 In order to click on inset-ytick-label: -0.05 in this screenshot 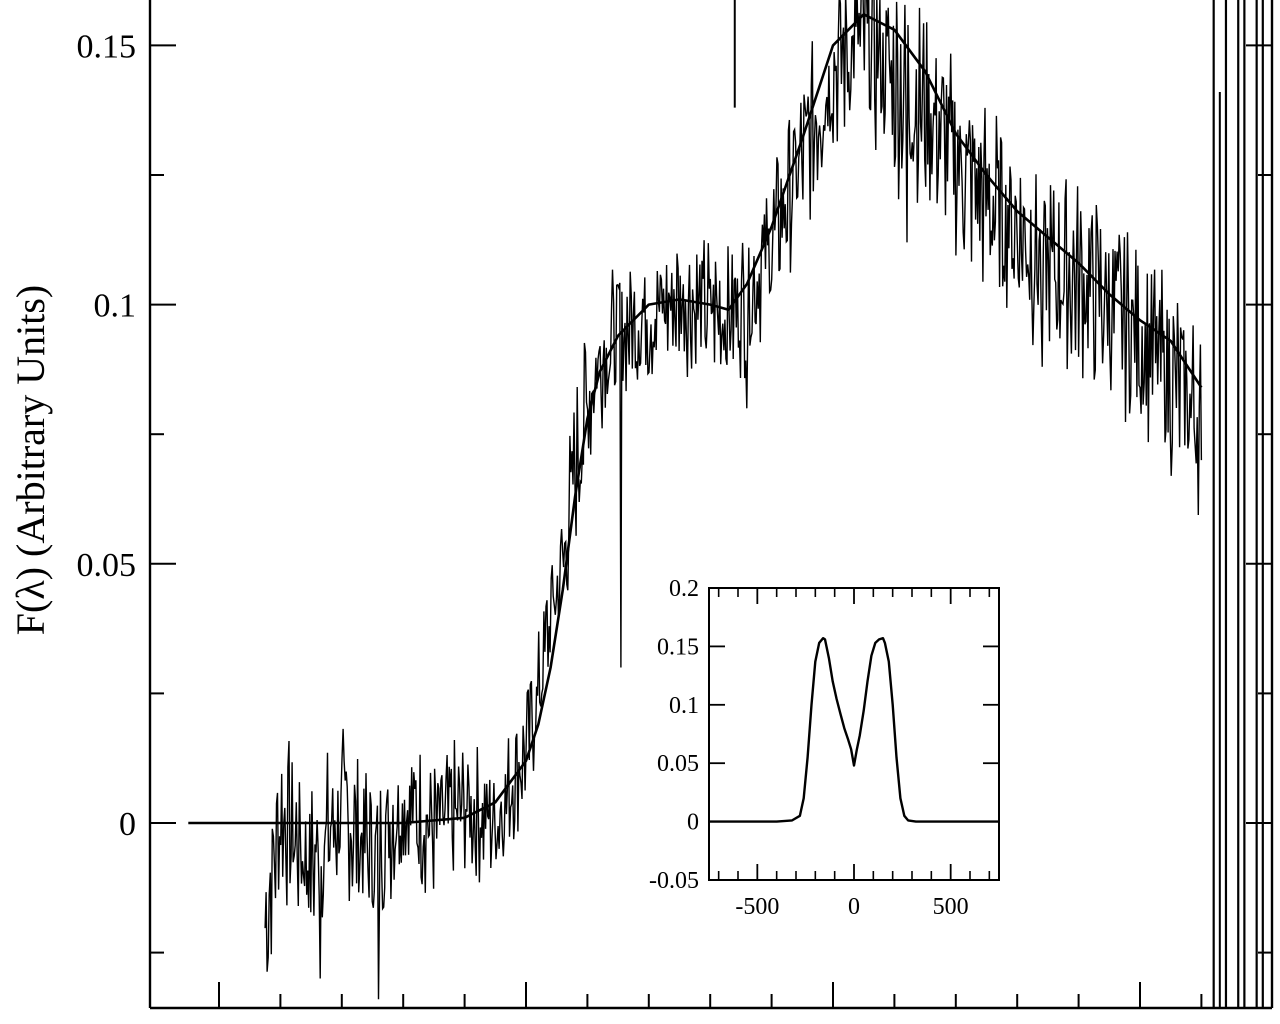, I will do `click(674, 881)`.